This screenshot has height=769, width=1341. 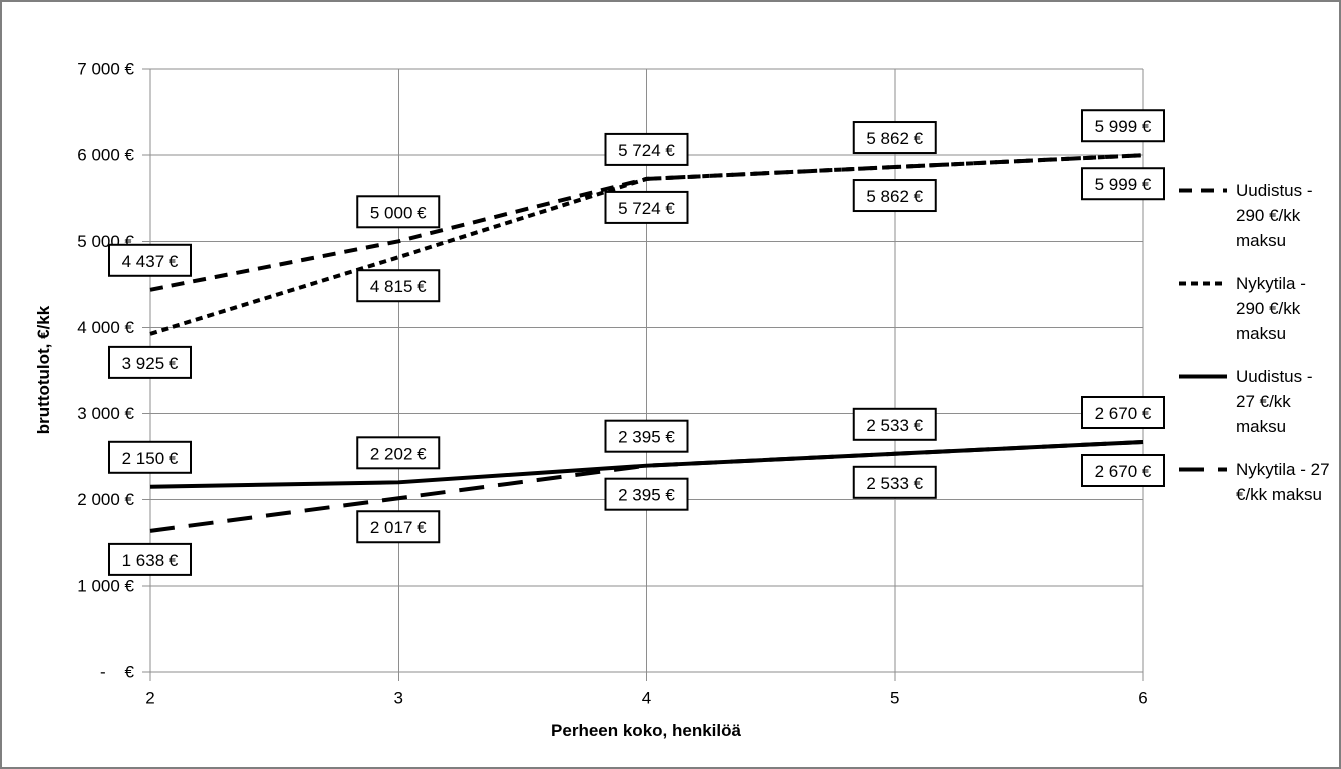 What do you see at coordinates (149, 698) in the screenshot?
I see `x-tick-label: 2` at bounding box center [149, 698].